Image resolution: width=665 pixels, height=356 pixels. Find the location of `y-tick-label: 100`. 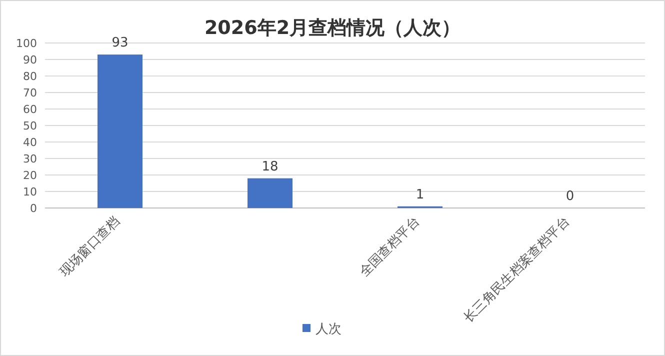

y-tick-label: 100 is located at coordinates (26, 43).